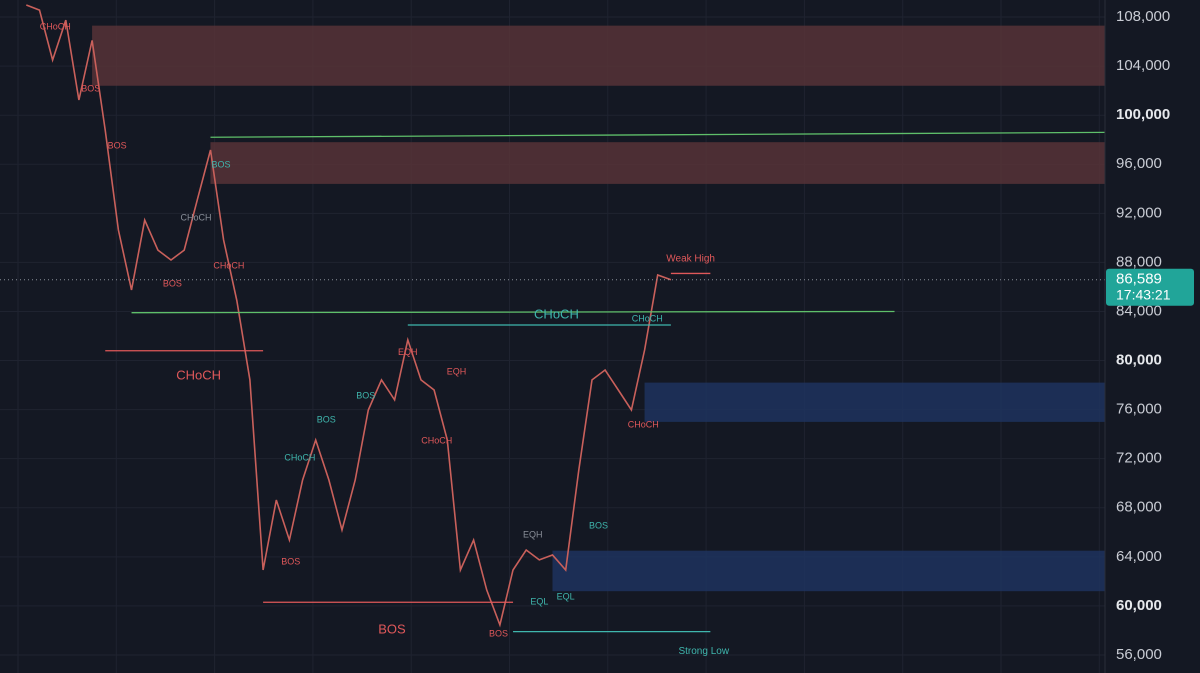 This screenshot has width=1200, height=673. What do you see at coordinates (1139, 654) in the screenshot?
I see `y-tick-label: 56,000` at bounding box center [1139, 654].